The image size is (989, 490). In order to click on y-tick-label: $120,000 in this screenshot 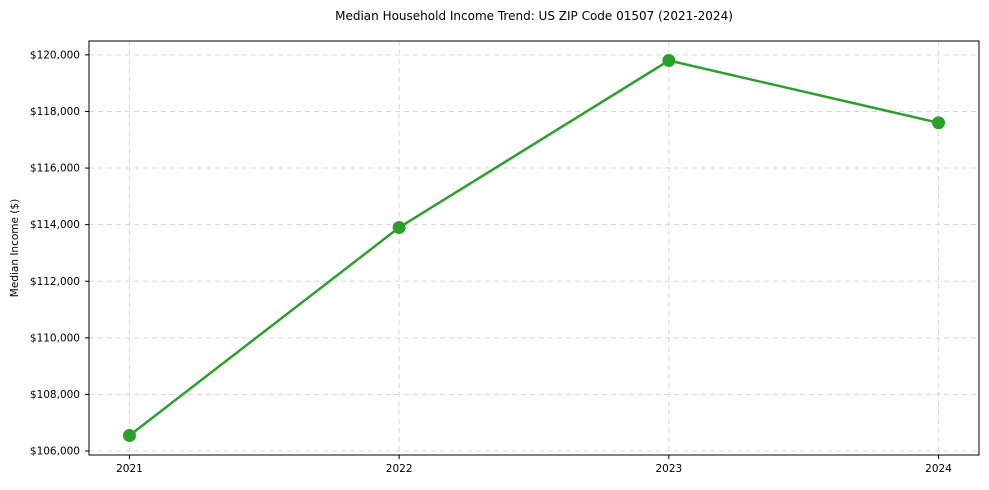, I will do `click(55, 55)`.